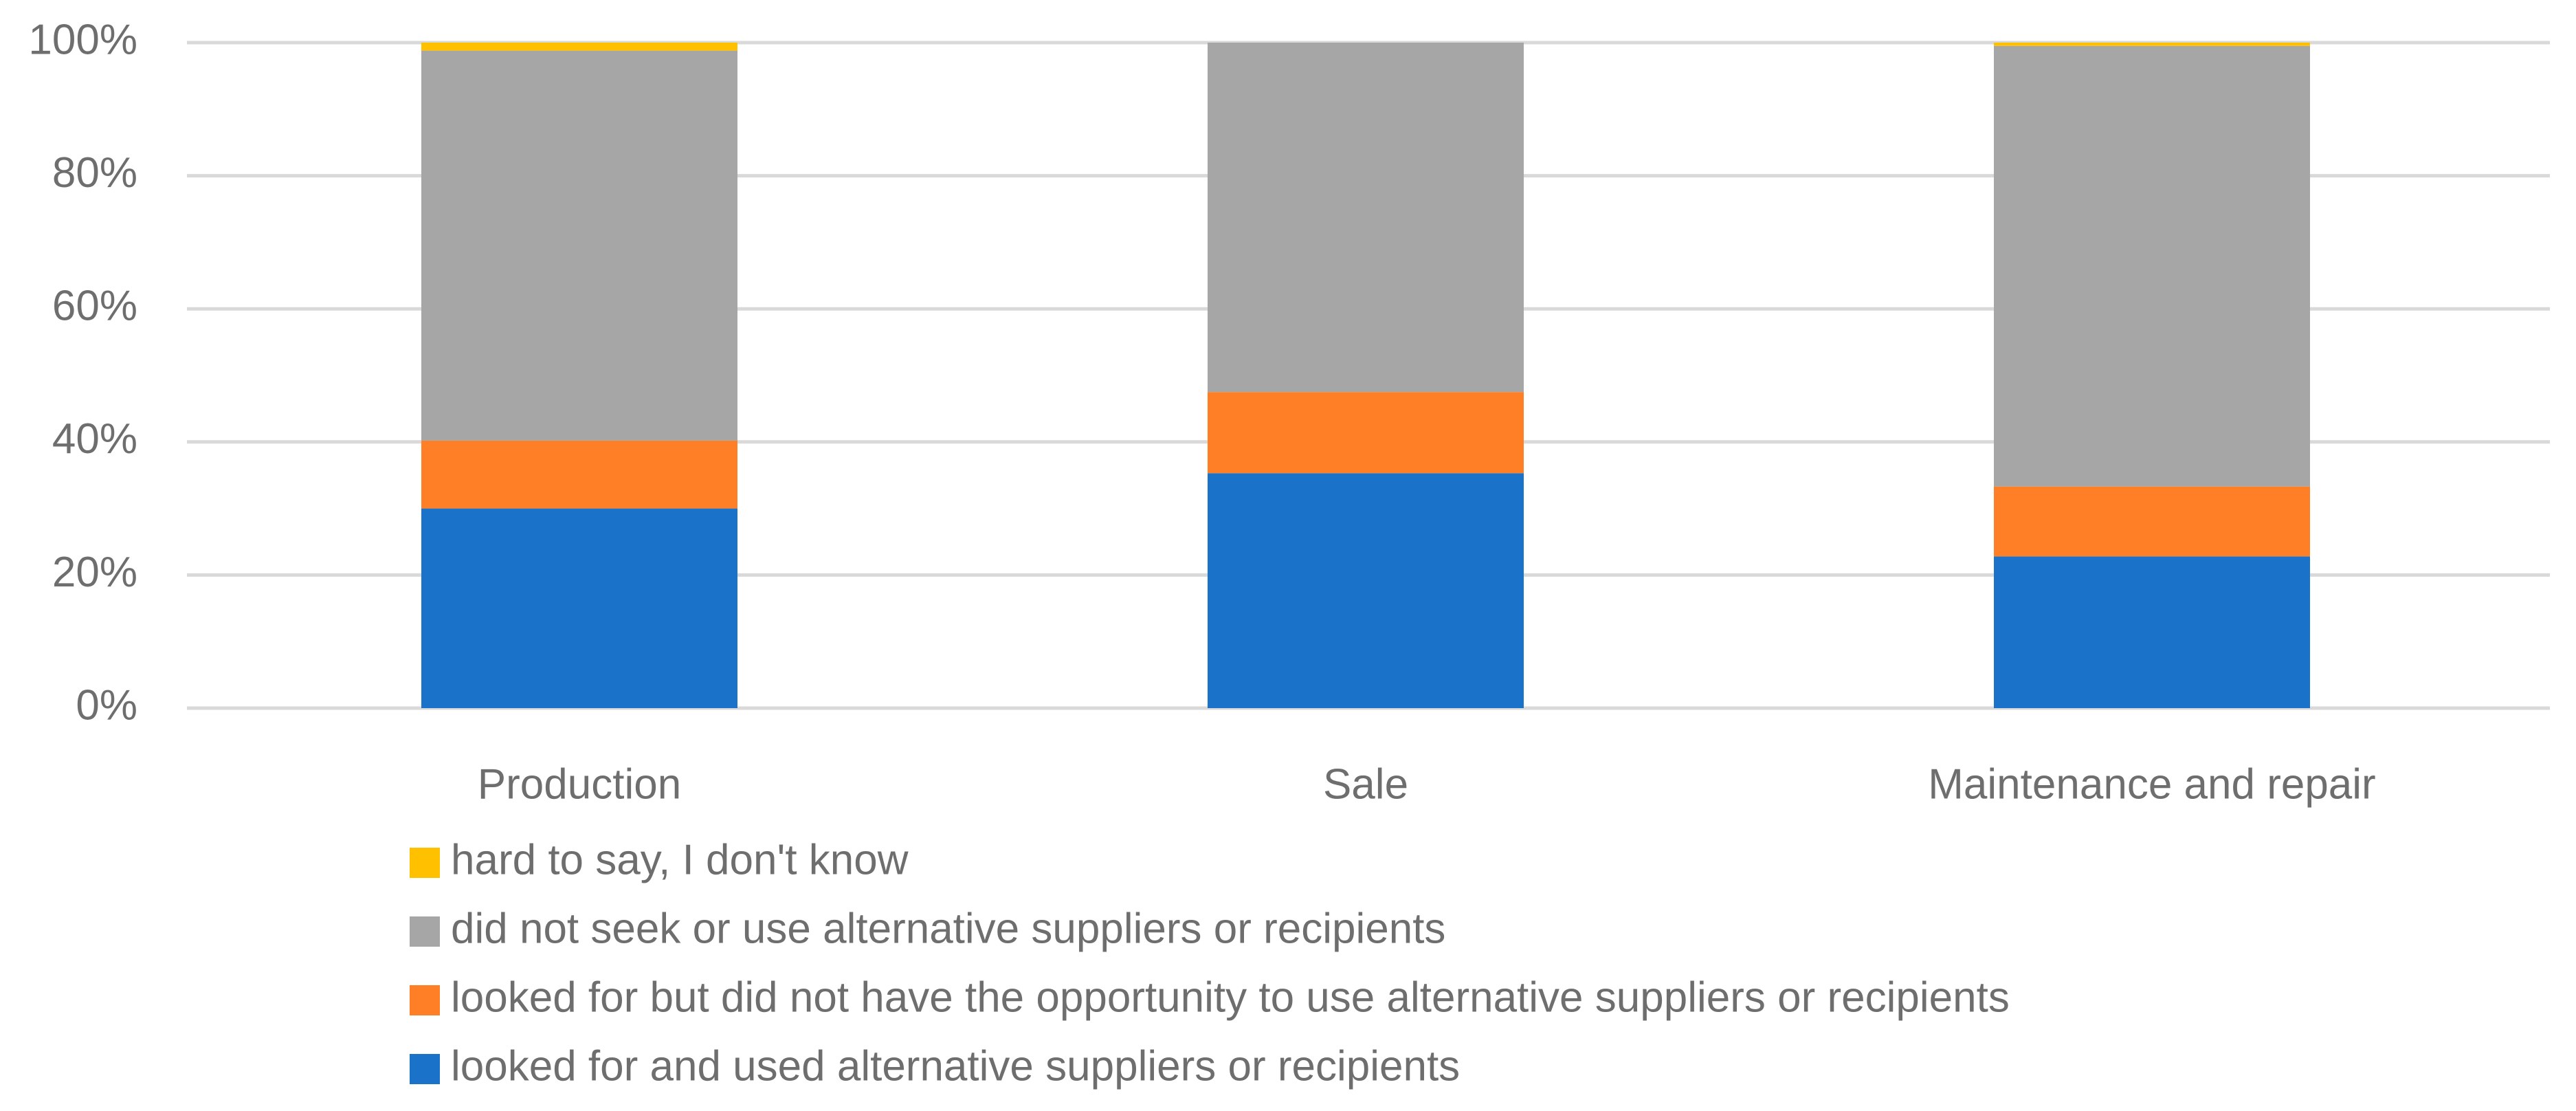  Describe the element at coordinates (1427, 784) in the screenshot. I see `x-axis-categories: Production Sale Maintenance and repair` at that location.